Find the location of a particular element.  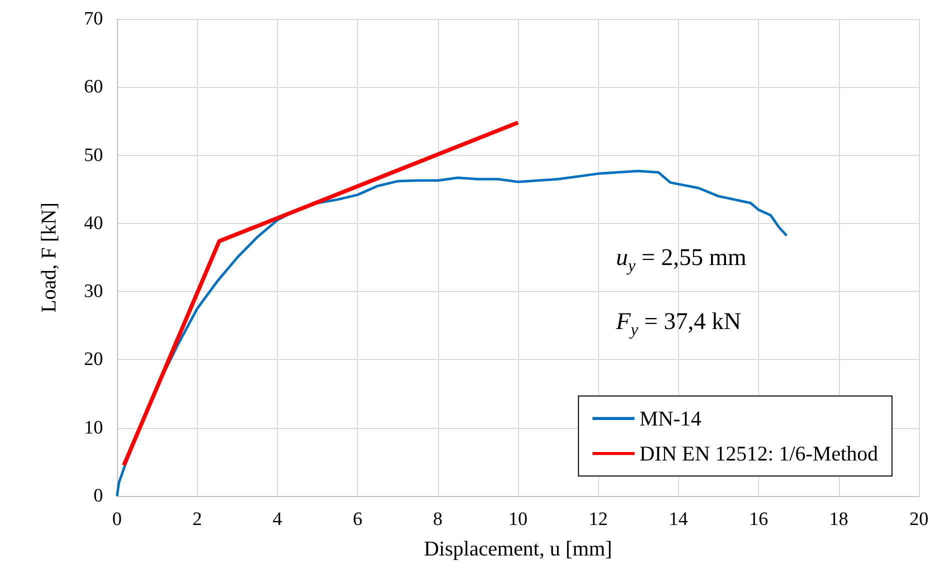

legend-label: DIN EN 12512: 1/6-Method is located at coordinates (758, 454).